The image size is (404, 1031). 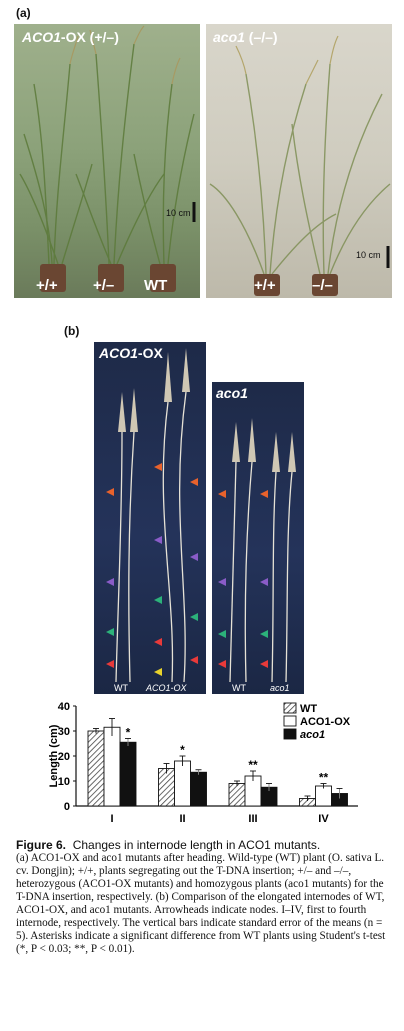 I want to click on internode-illustration-right, so click(x=257, y=550).